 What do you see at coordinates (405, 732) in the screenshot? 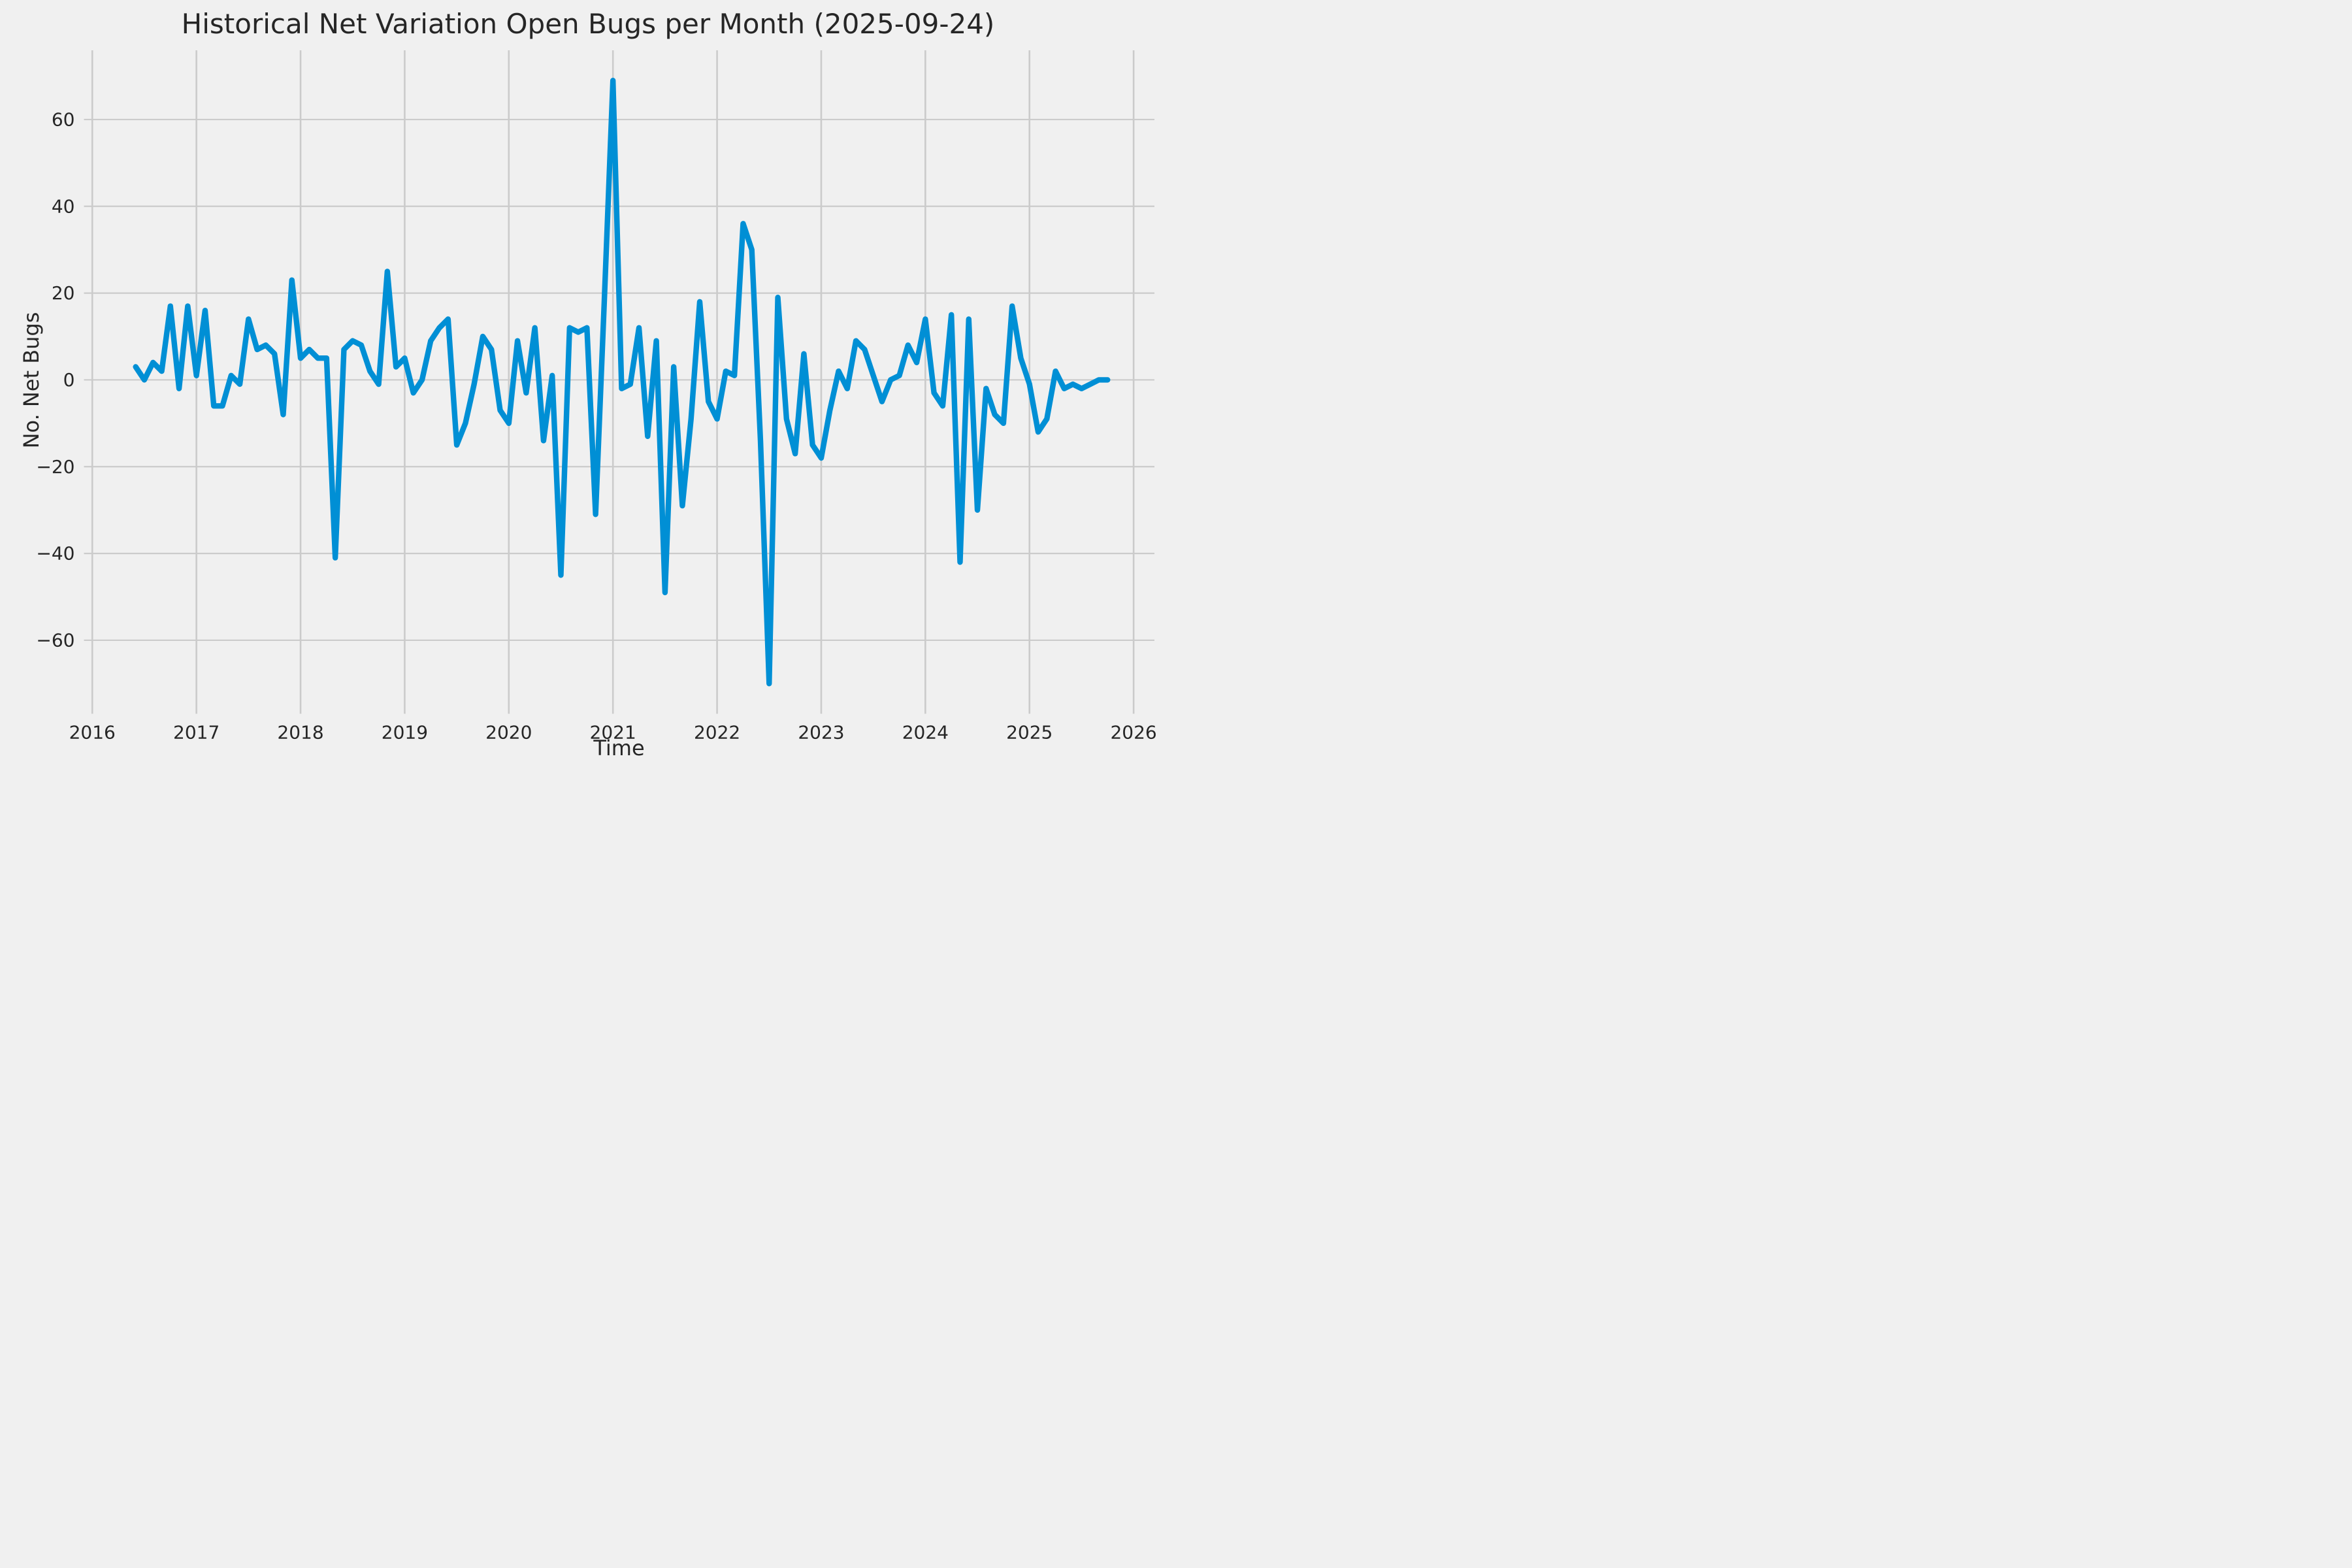
I see `x-tick-label: 2019` at bounding box center [405, 732].